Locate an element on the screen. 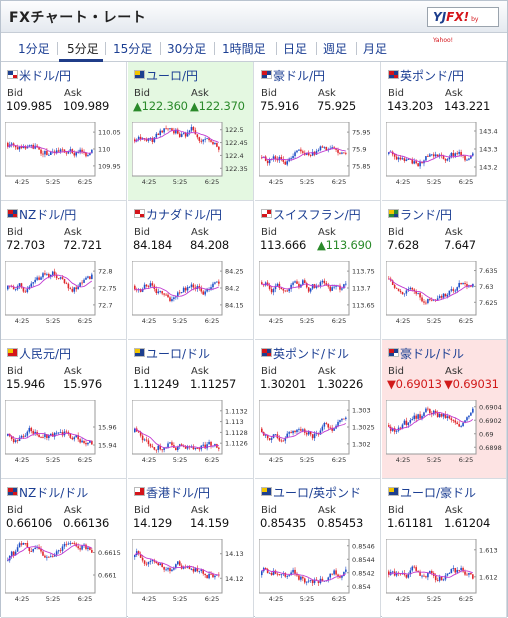 The height and width of the screenshot is (618, 508). tab-1hour: 1時間足 is located at coordinates (244, 49).